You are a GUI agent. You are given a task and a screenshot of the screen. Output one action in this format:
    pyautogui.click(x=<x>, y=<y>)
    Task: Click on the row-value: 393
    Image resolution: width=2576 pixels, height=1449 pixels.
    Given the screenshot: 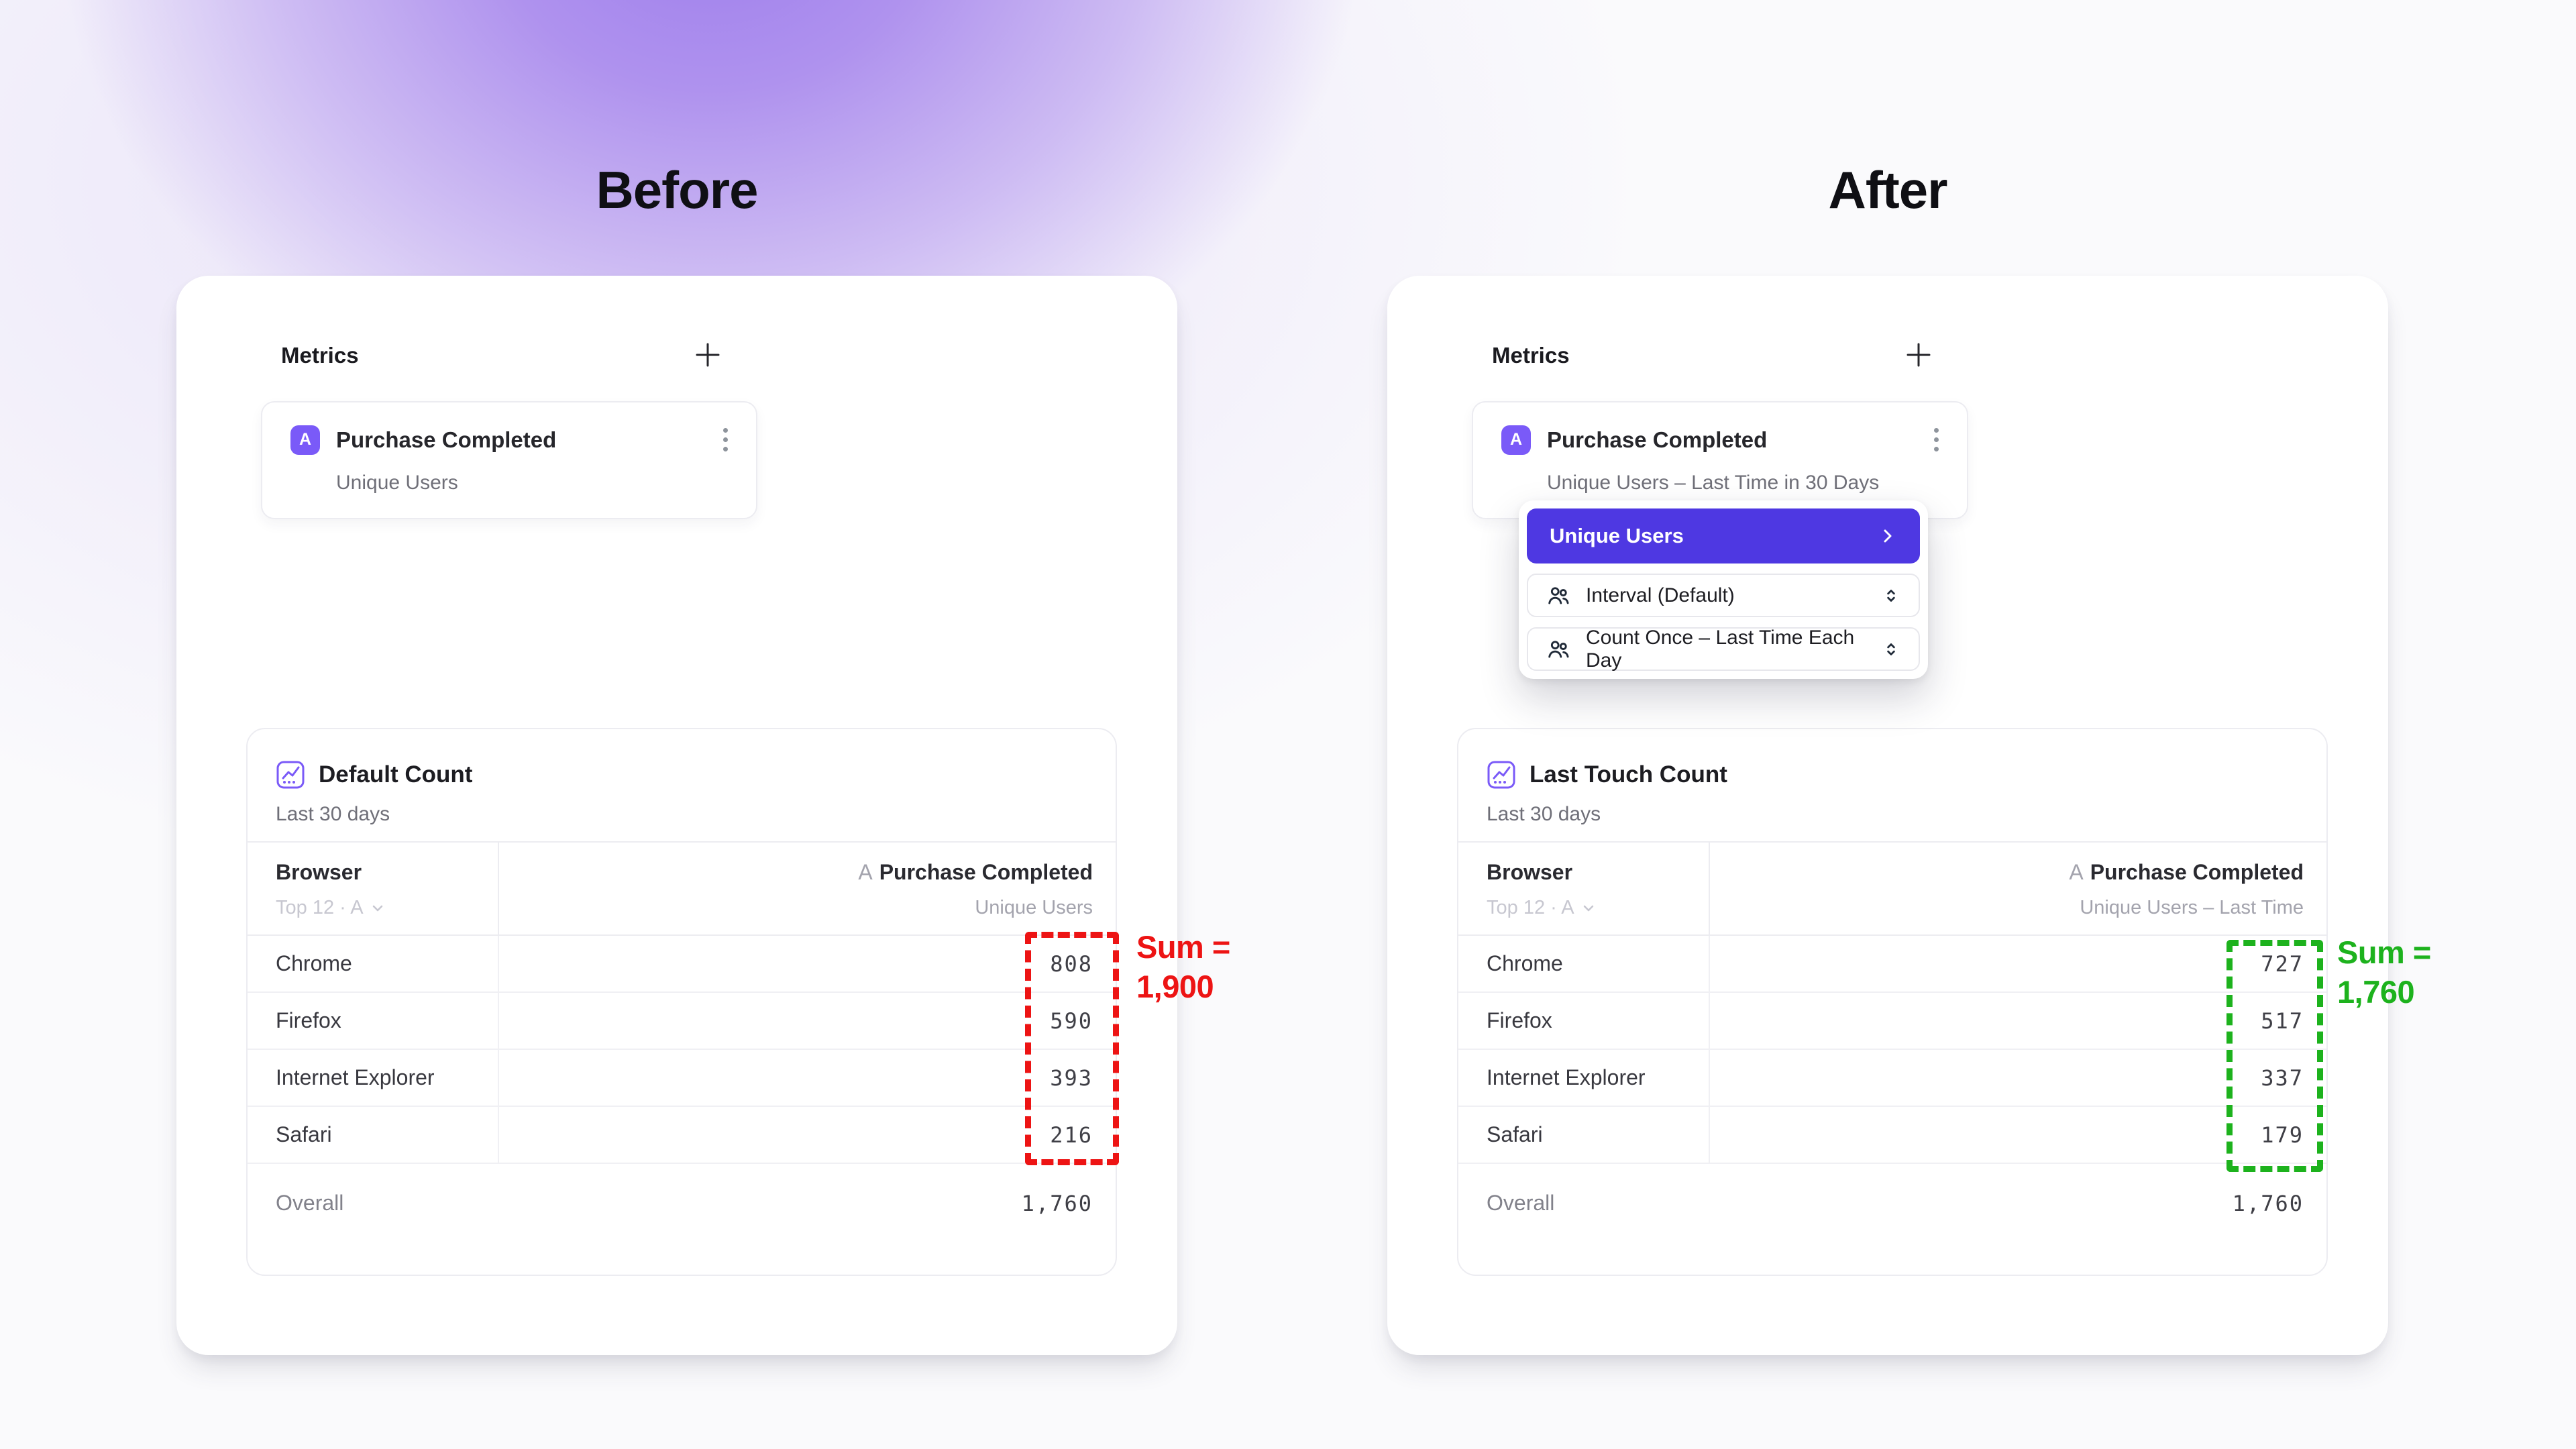 What is the action you would take?
    pyautogui.click(x=1071, y=1078)
    